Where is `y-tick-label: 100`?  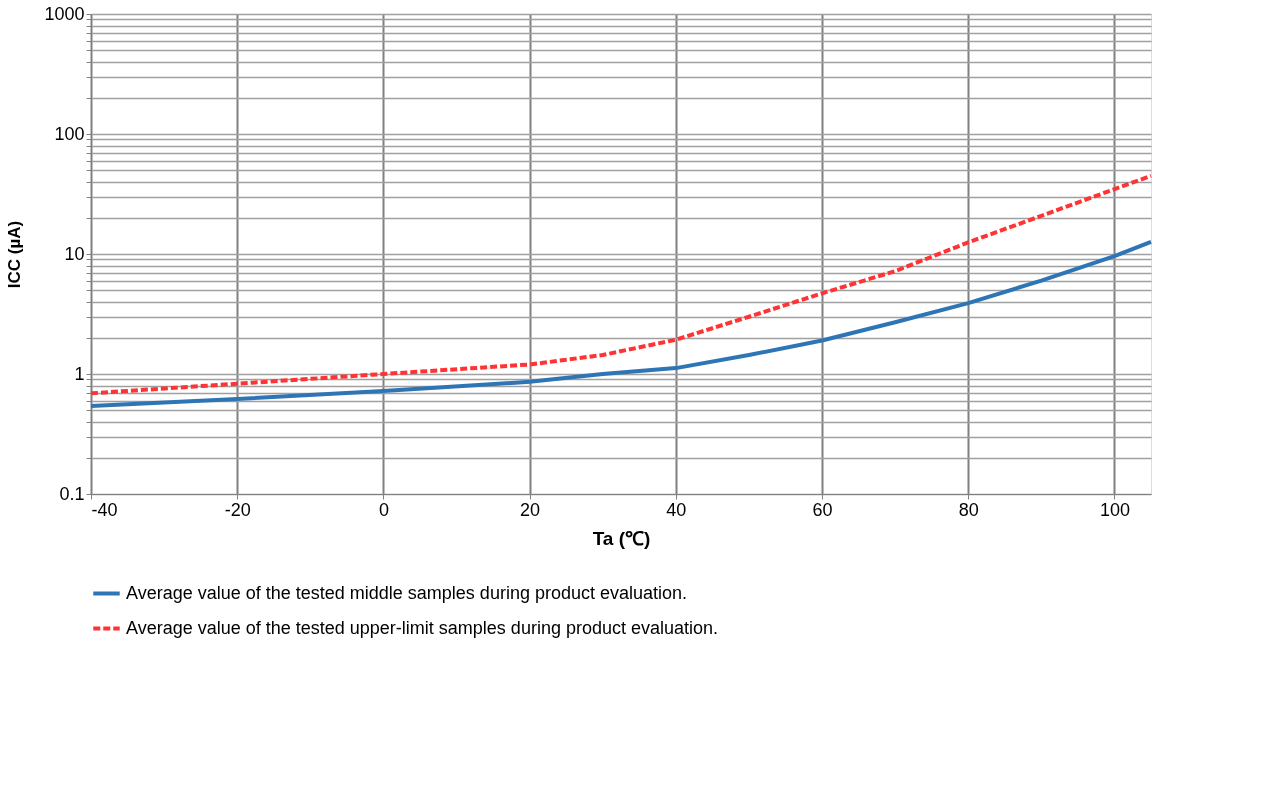
y-tick-label: 100 is located at coordinates (69, 133).